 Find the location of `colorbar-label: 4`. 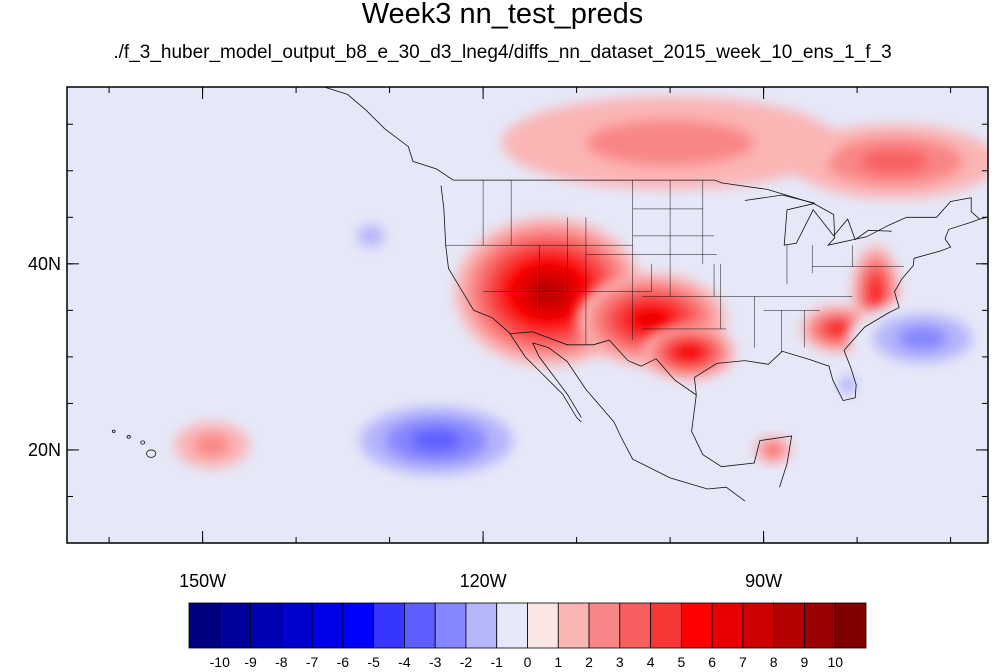

colorbar-label: 4 is located at coordinates (651, 662).